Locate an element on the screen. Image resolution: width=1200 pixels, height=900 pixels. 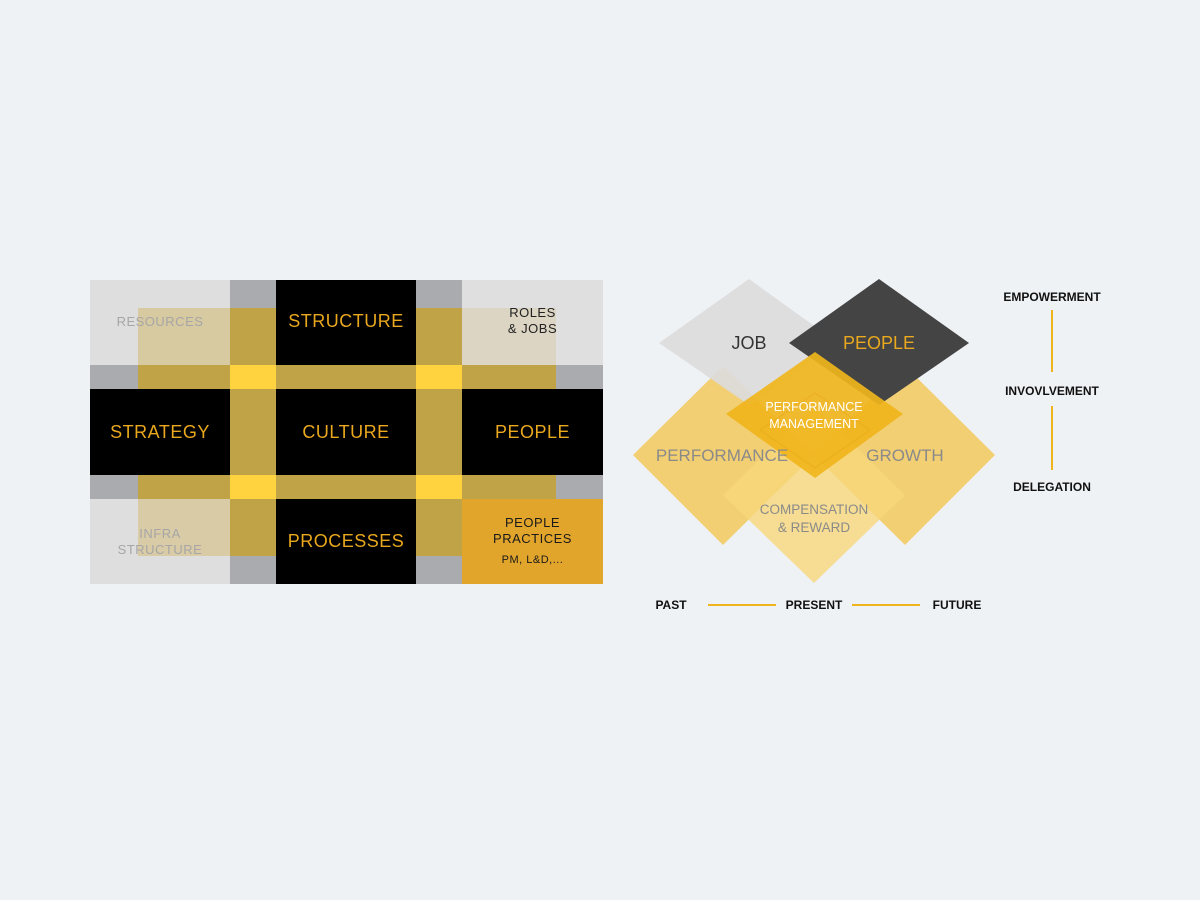
label-roles-jobs: ROLES & JOBS is located at coordinates (532, 321).